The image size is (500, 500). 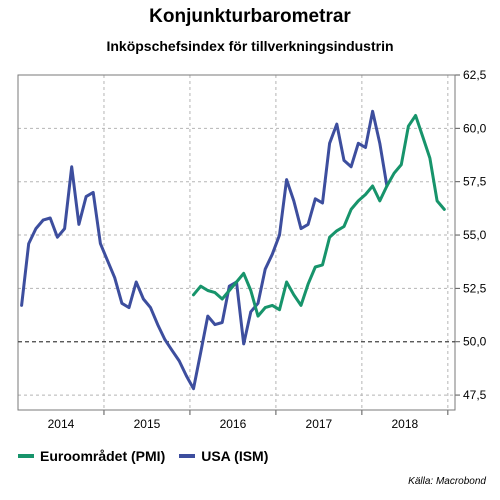 What do you see at coordinates (475, 288) in the screenshot?
I see `y-tick-label: 52,5` at bounding box center [475, 288].